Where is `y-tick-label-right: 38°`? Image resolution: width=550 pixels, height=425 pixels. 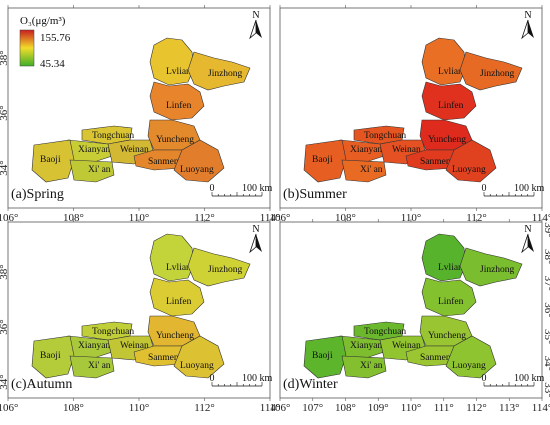
y-tick-label-right: 38° is located at coordinates (546, 256).